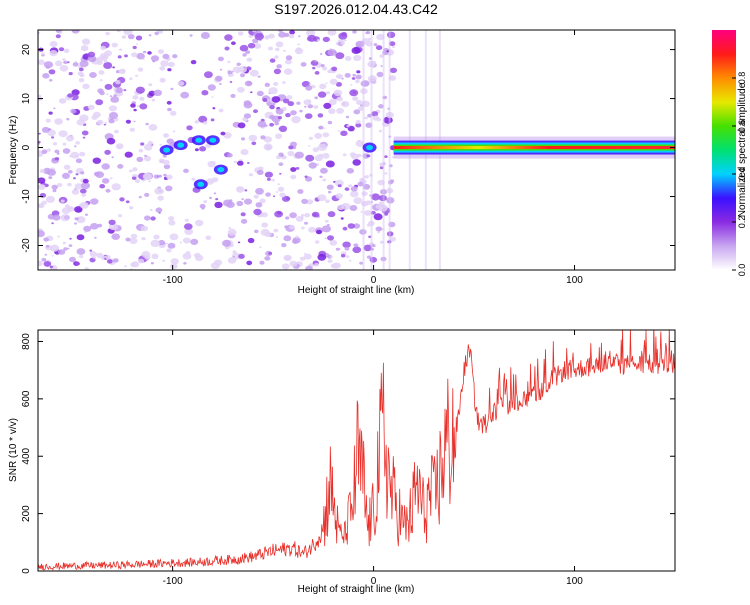 Image resolution: width=750 pixels, height=605 pixels. What do you see at coordinates (356, 290) in the screenshot?
I see `spectrogram-x-label: Height of straight line (km)` at bounding box center [356, 290].